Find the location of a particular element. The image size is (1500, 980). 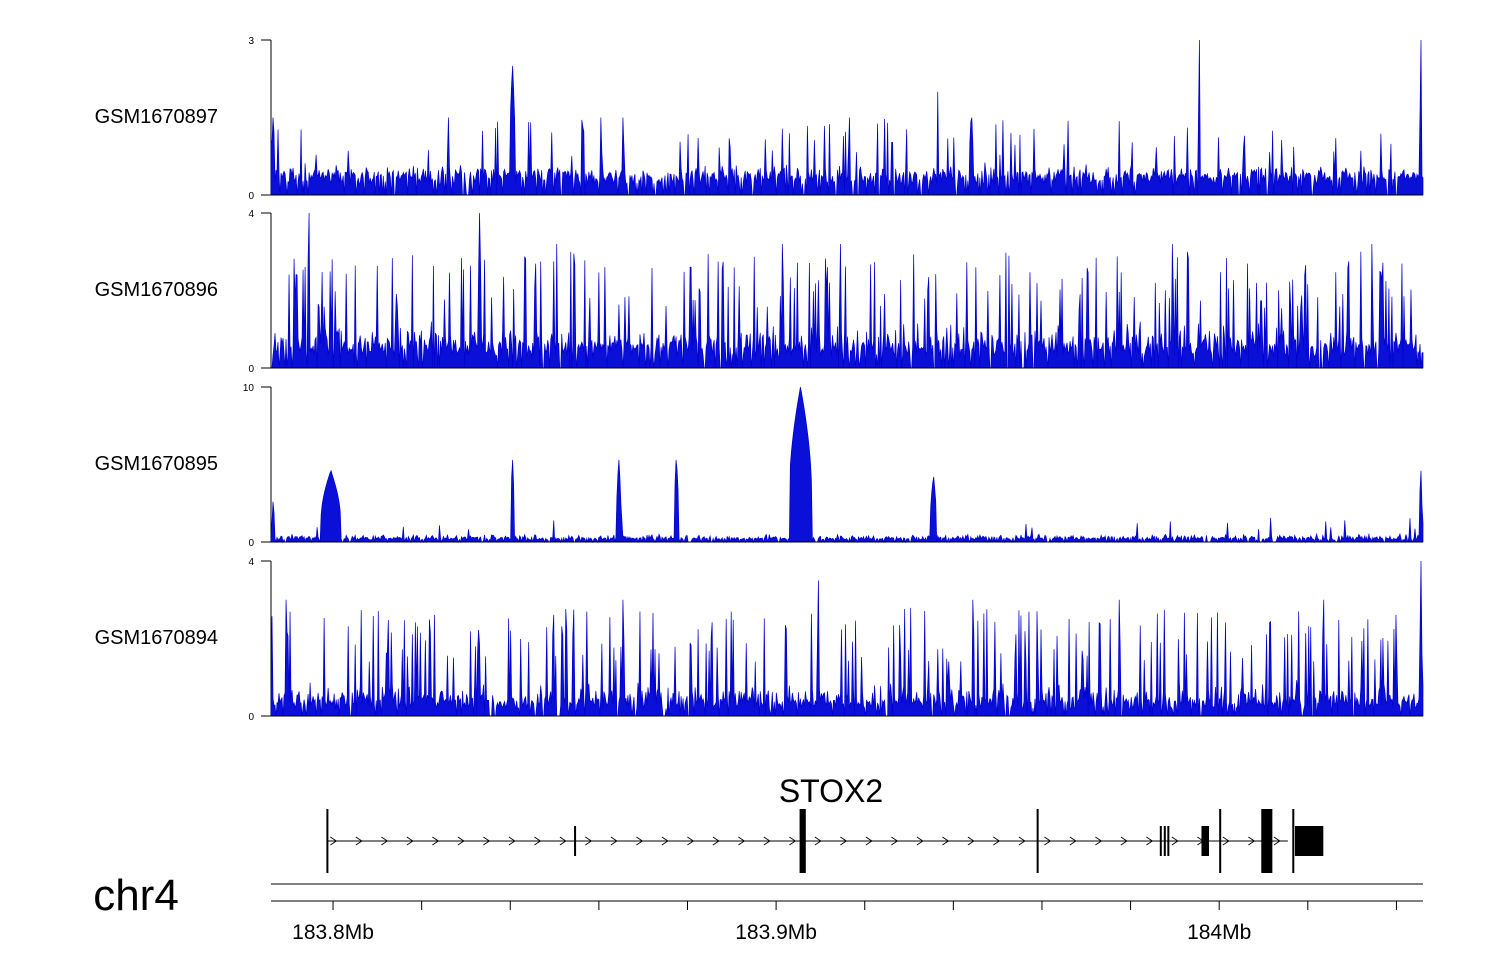

gene-name-label: STOX2 is located at coordinates (831, 791).